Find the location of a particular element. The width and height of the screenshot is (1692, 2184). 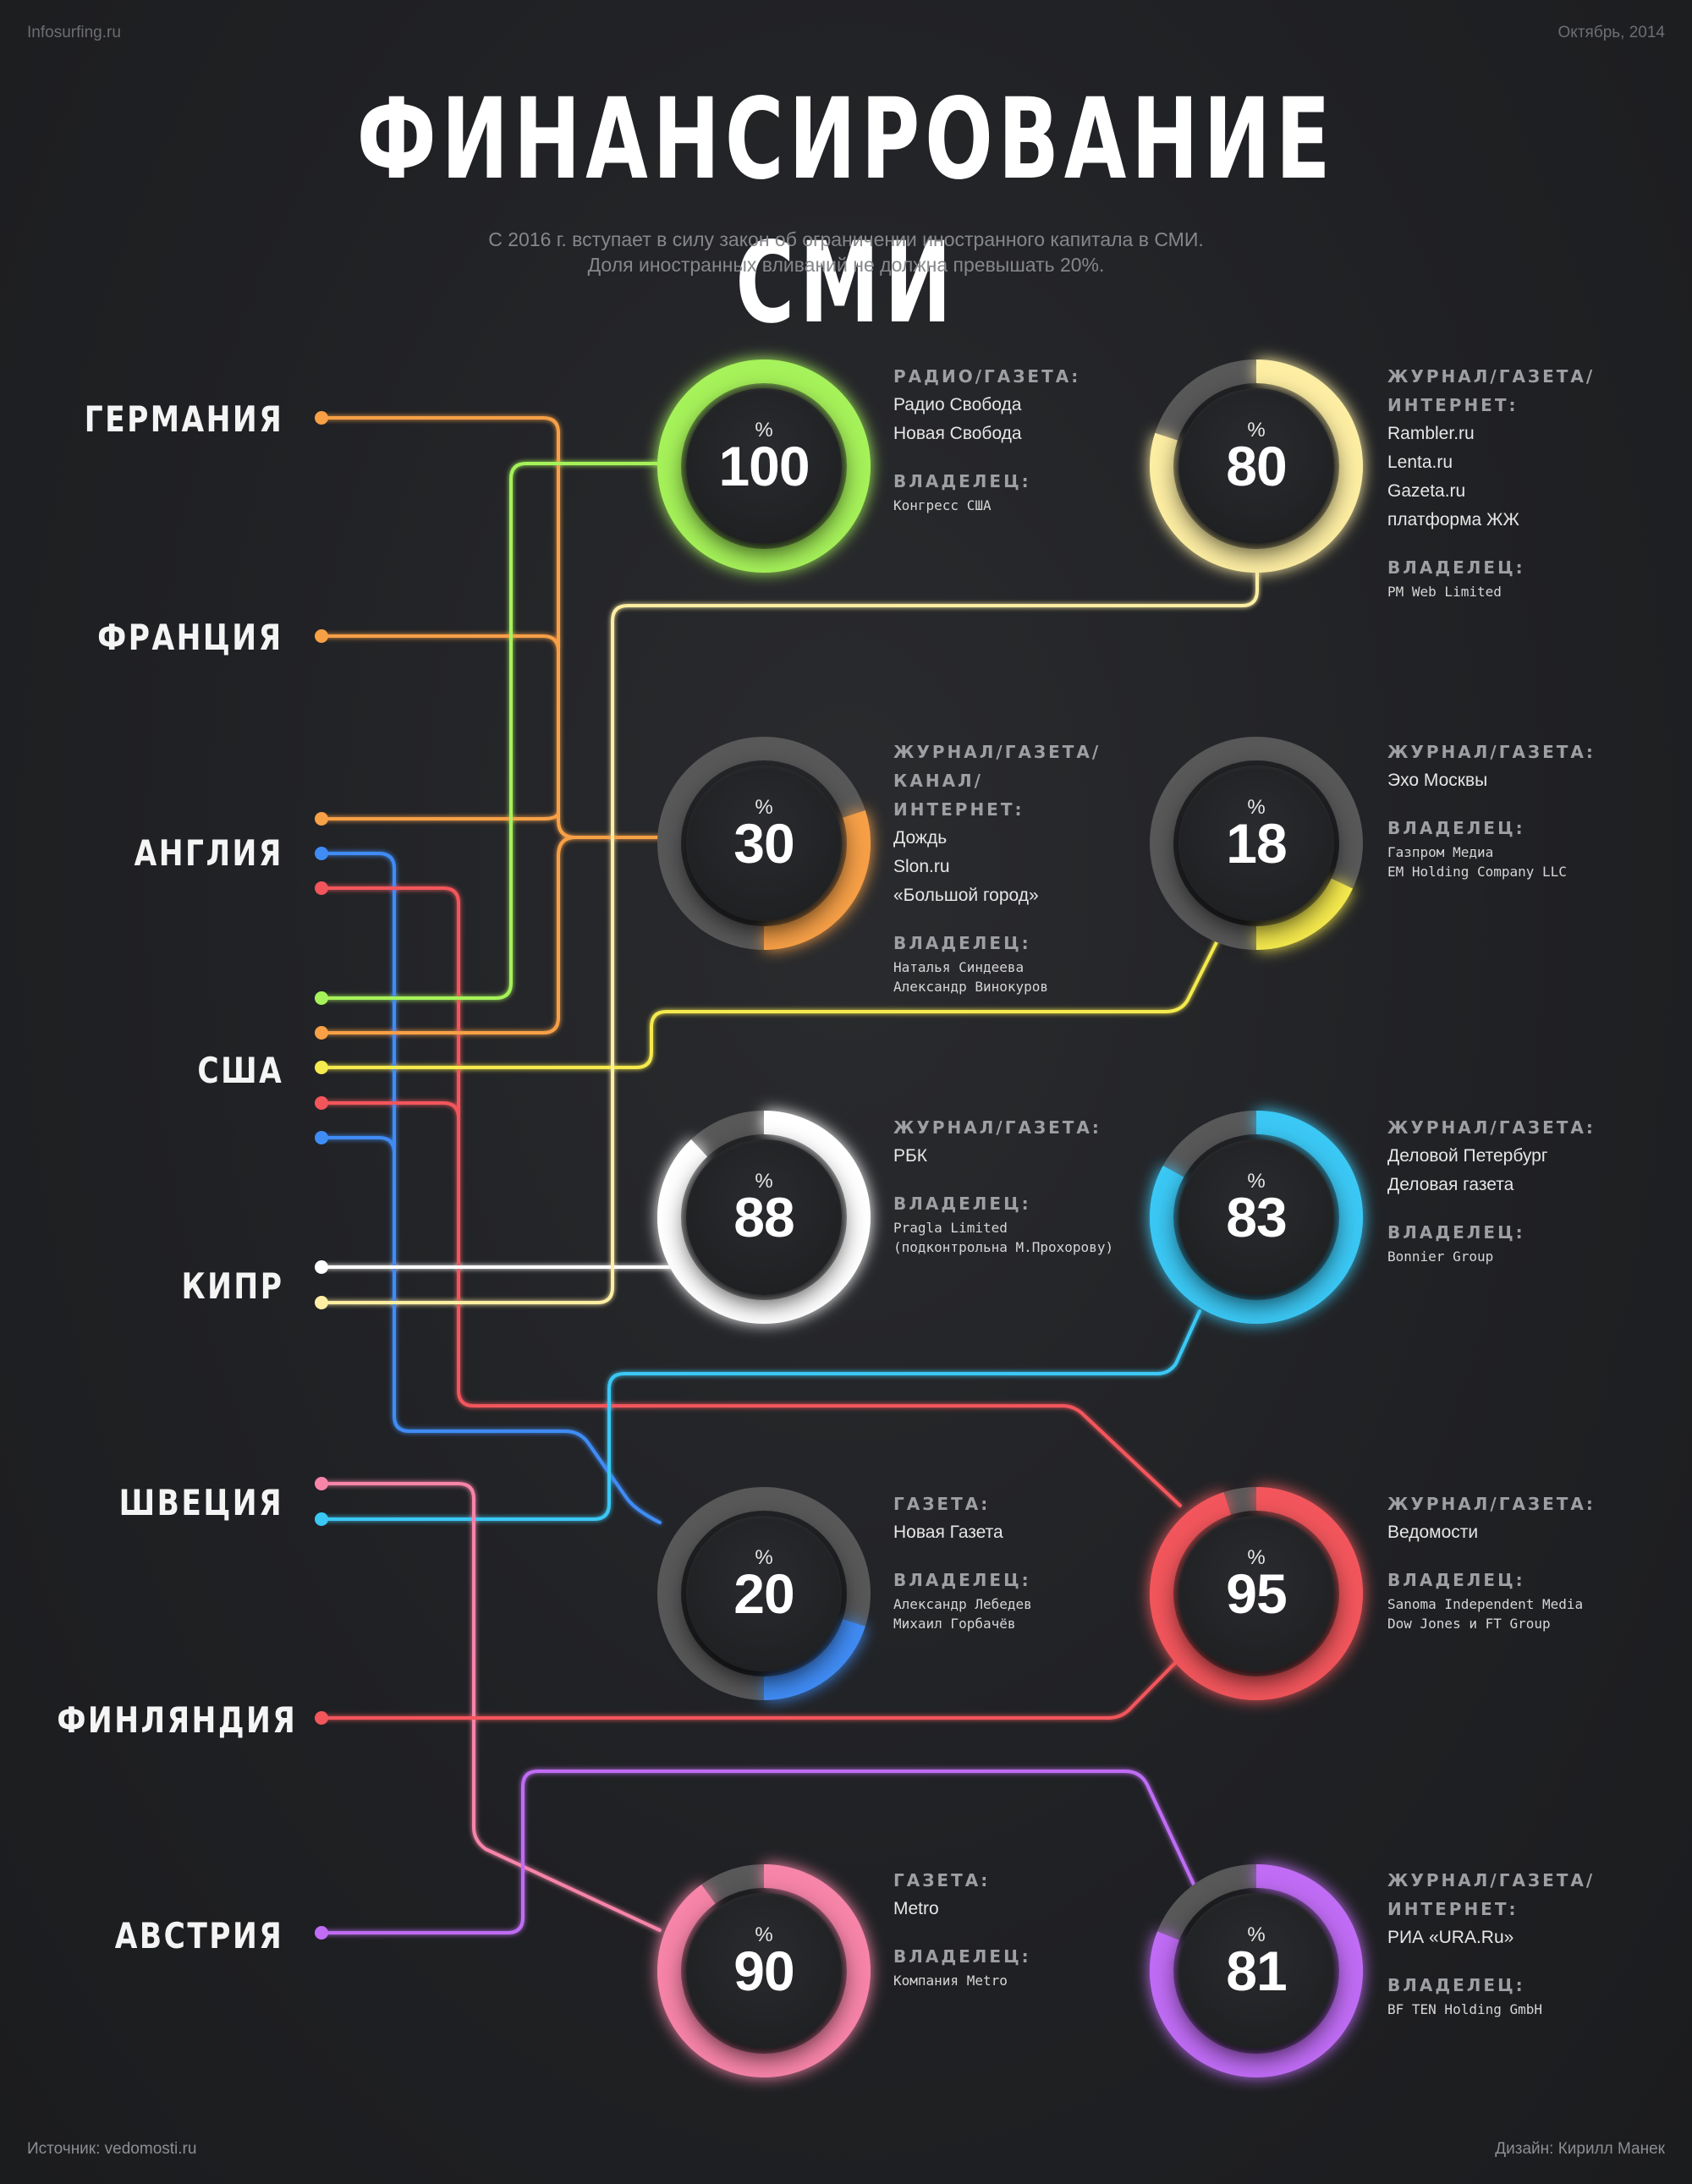

media-outlet: Радио Свобода is located at coordinates (957, 405).